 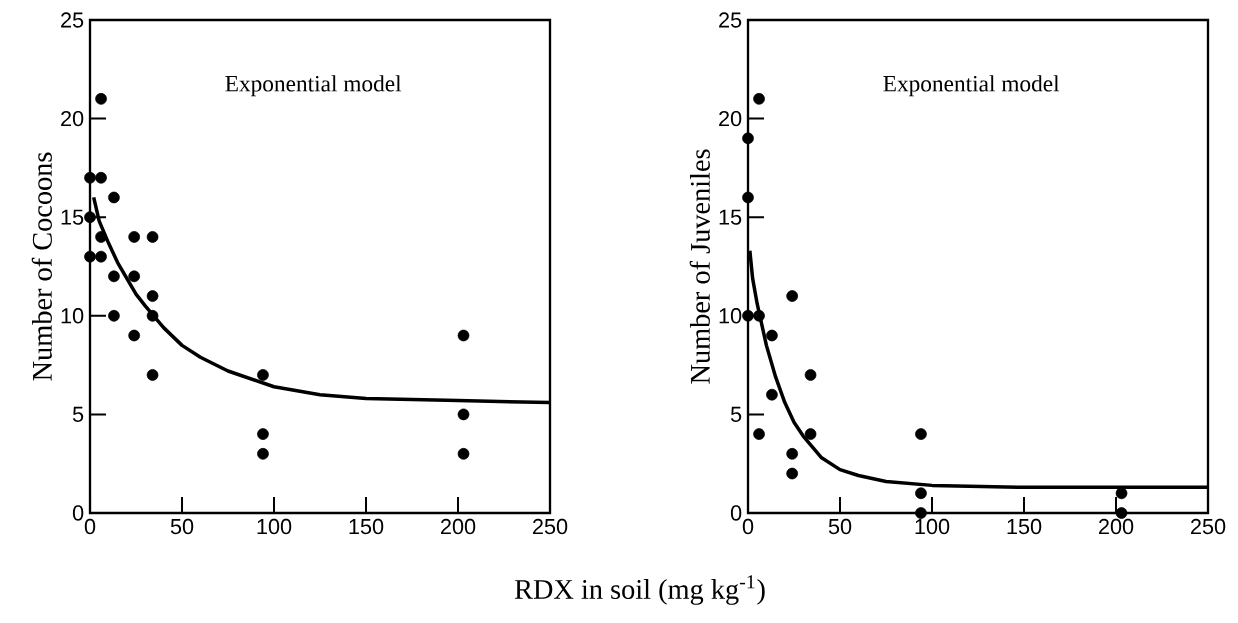 What do you see at coordinates (41, 266) in the screenshot?
I see `y-axis-title: Number of Cocoons` at bounding box center [41, 266].